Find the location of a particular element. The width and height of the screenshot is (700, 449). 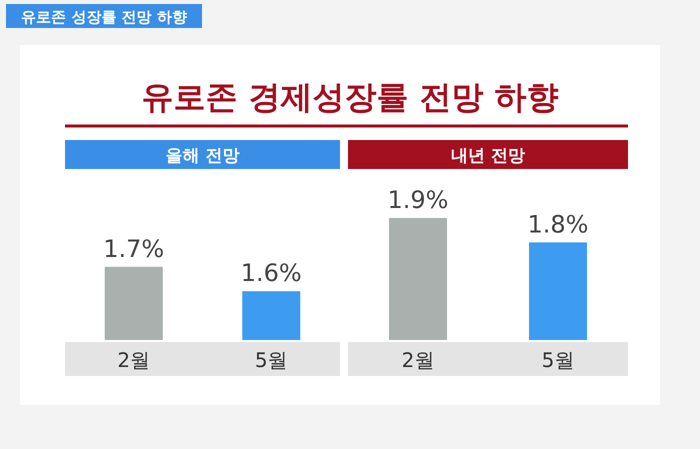

data-label: 1.8% is located at coordinates (558, 224).